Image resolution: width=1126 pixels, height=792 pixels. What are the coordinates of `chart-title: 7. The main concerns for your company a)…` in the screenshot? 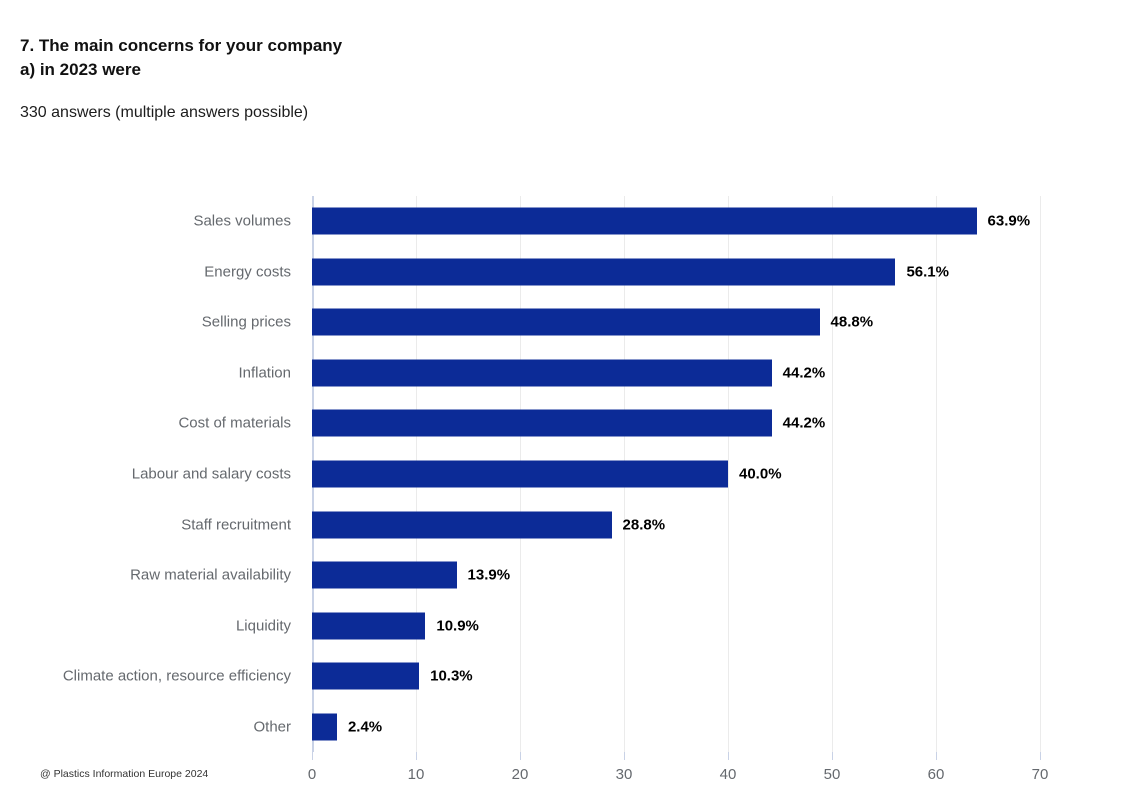 It's located at (181, 58).